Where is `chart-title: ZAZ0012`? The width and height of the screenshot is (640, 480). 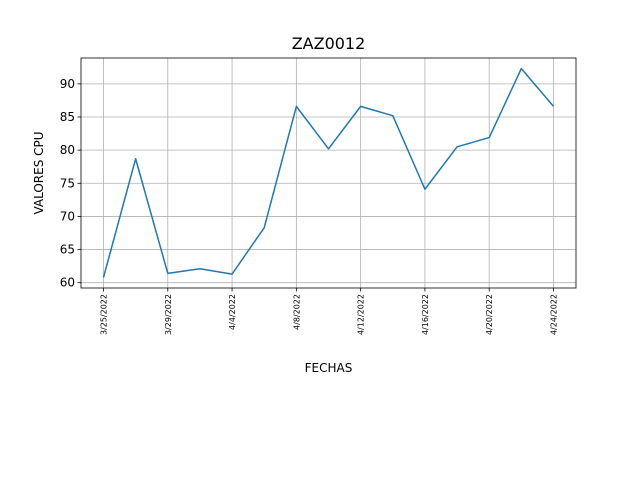
chart-title: ZAZ0012 is located at coordinates (329, 43).